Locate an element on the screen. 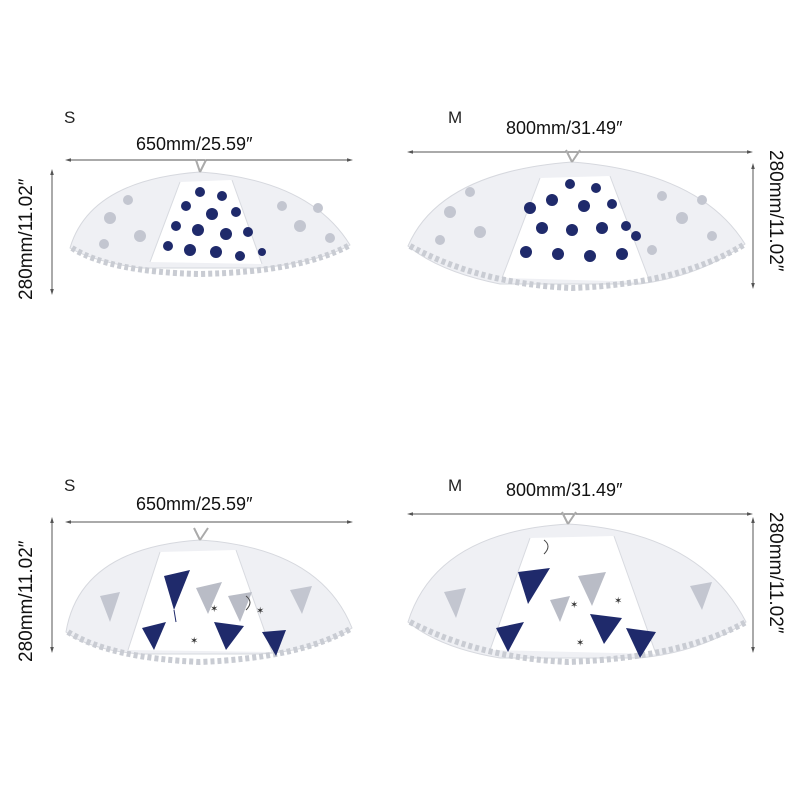  food-cover-medium-trees-illustration: ✶ ✶ ✶ is located at coordinates (581, 588).